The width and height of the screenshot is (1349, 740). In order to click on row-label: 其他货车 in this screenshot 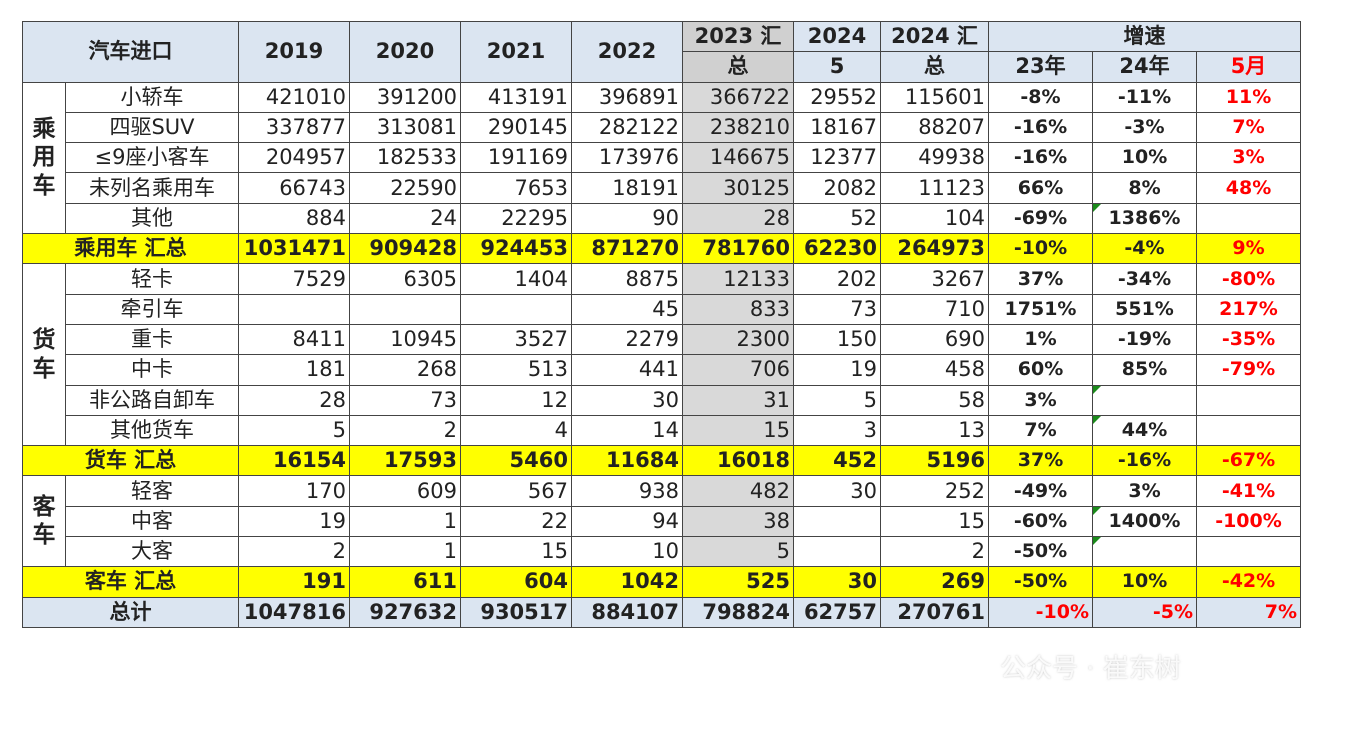, I will do `click(152, 430)`.